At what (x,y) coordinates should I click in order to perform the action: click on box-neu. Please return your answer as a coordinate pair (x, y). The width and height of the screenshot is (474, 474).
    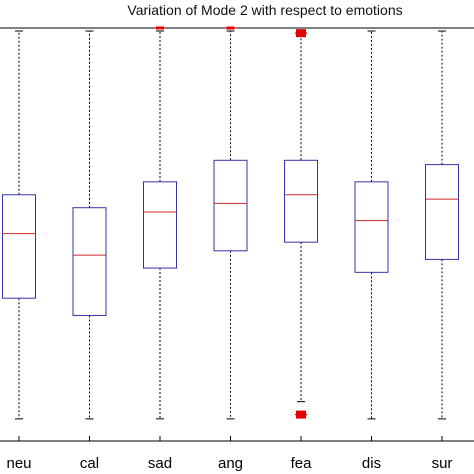
    Looking at the image, I should click on (19, 225).